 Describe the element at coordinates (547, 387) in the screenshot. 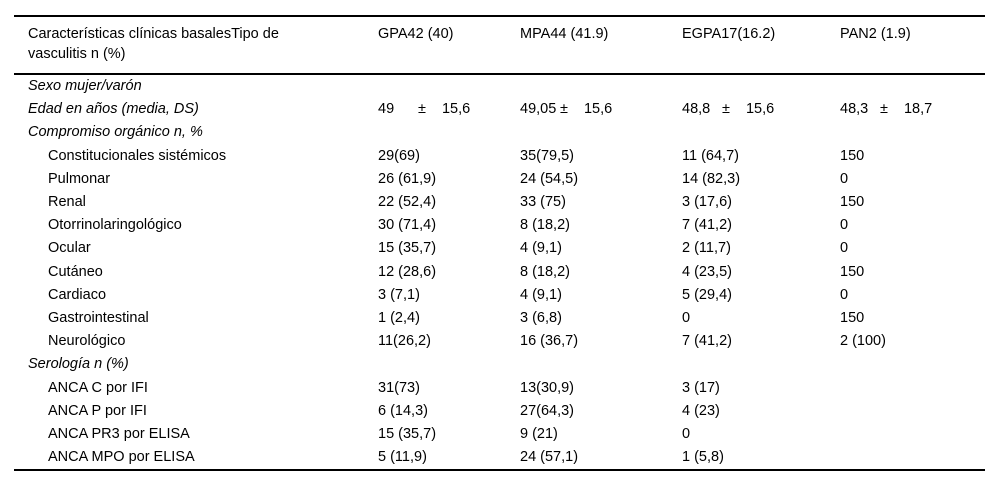

I see `cell-value: 13(30,9)` at that location.